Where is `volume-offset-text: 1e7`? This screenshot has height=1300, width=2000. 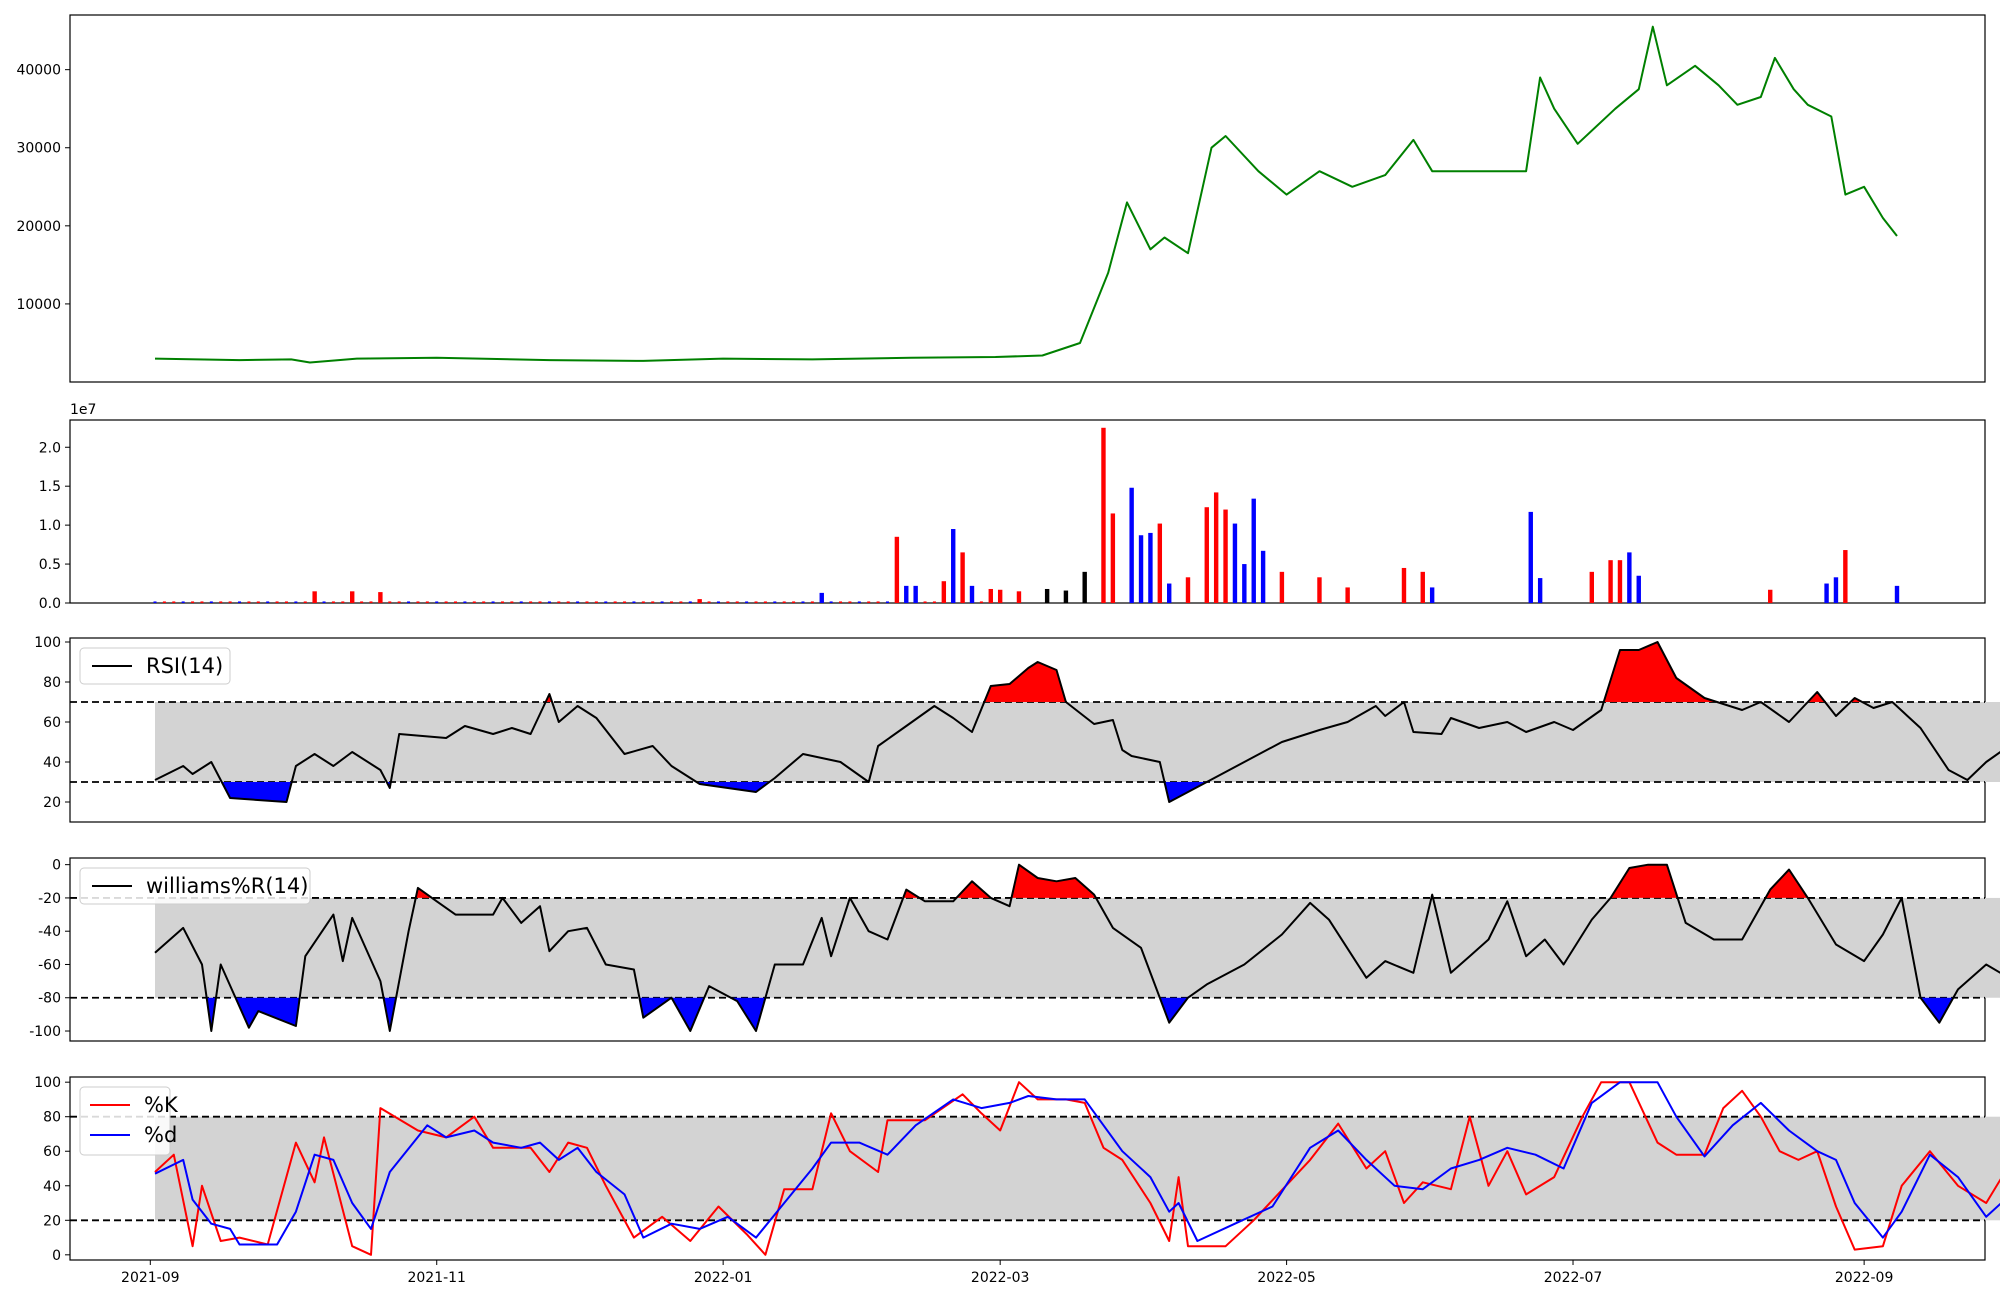 volume-offset-text: 1e7 is located at coordinates (83, 410).